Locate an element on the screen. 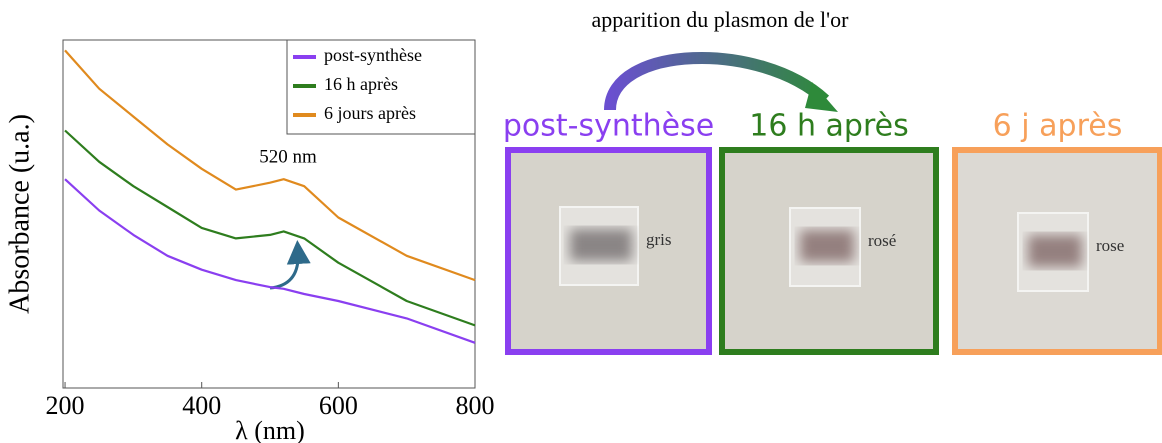 The image size is (1162, 443). x-tick-label: 200 is located at coordinates (65, 405).